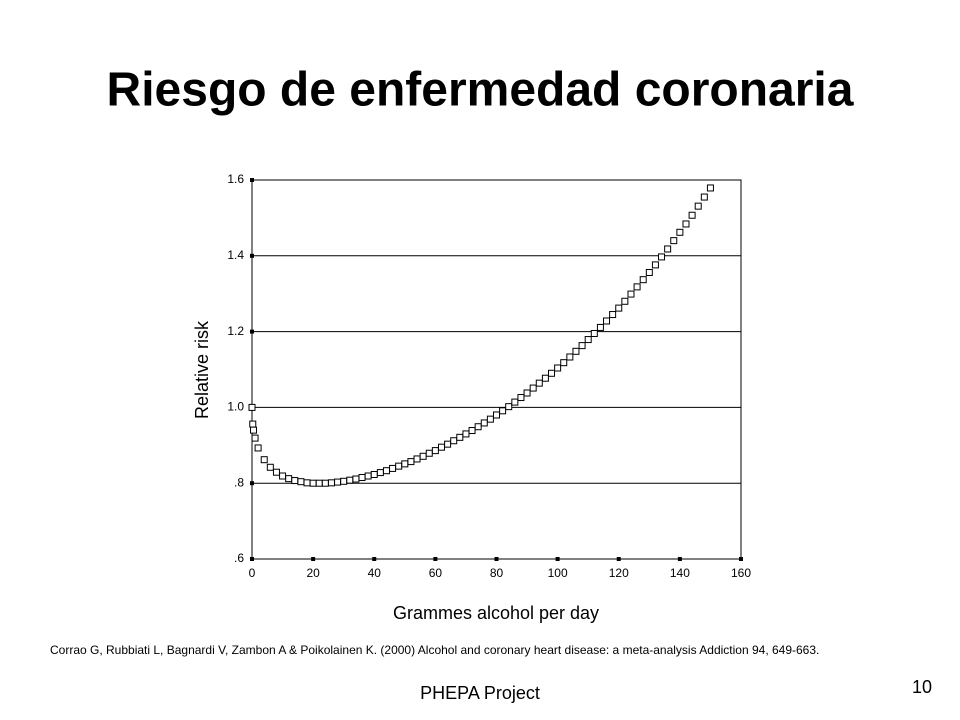 The height and width of the screenshot is (720, 960). I want to click on page-number: 10, so click(922, 687).